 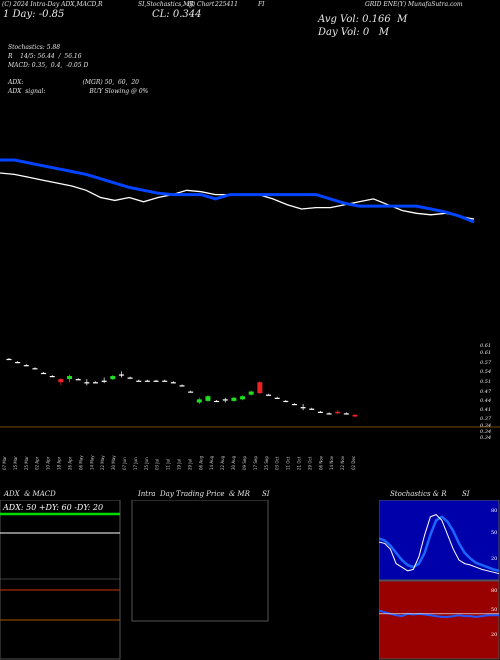 I want to click on adx-panel-title: ADX & MACD, so click(x=30, y=494).